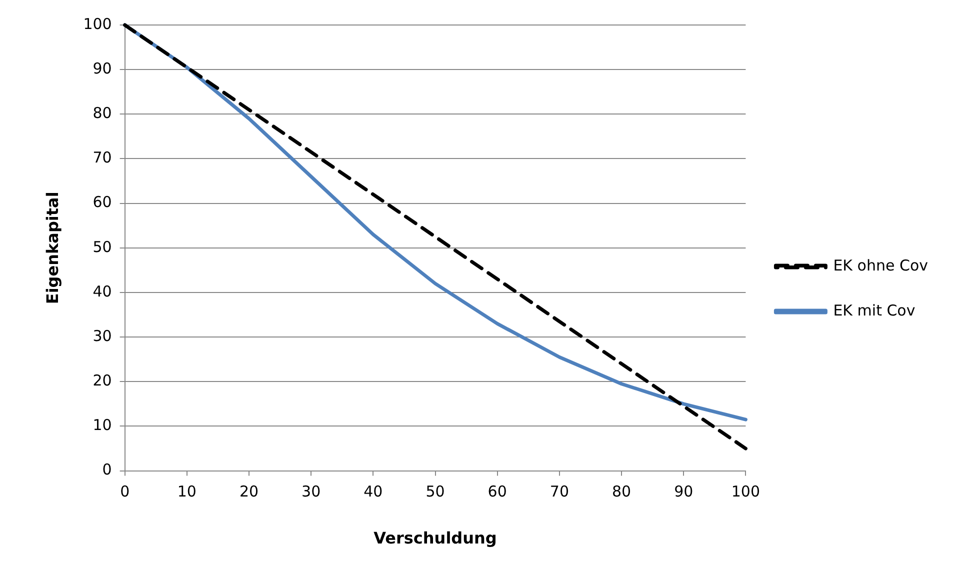 Image resolution: width=958 pixels, height=578 pixels. Describe the element at coordinates (102, 157) in the screenshot. I see `y-tick-label: 70` at that location.